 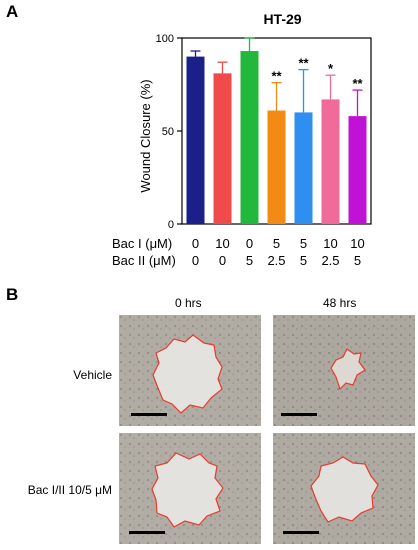 I want to click on micrograph-bac-10-5-0hrs, so click(x=190, y=488).